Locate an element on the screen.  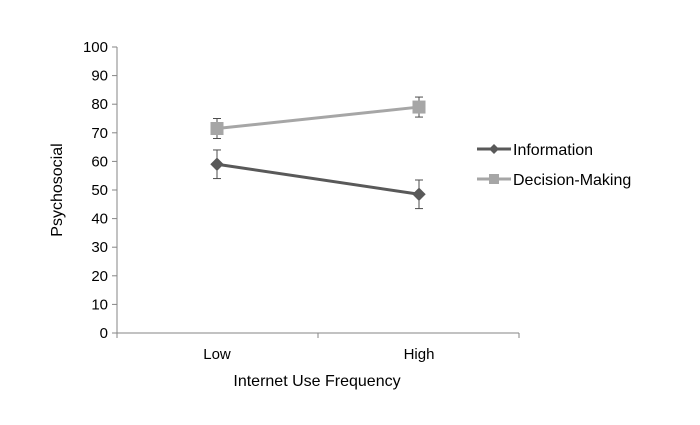
y-tick-label: 90 is located at coordinates (99, 76).